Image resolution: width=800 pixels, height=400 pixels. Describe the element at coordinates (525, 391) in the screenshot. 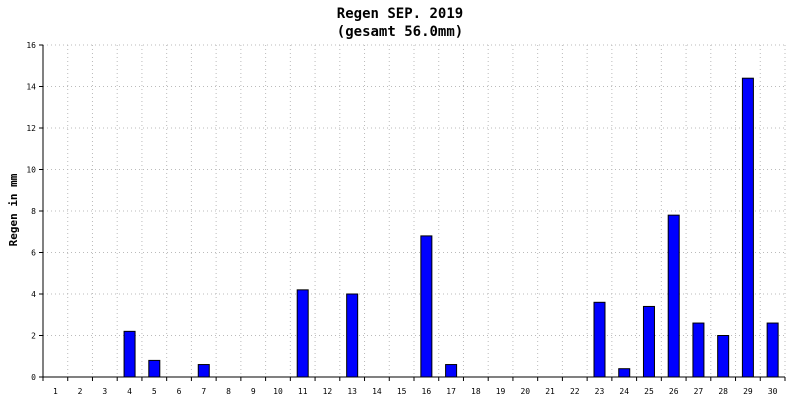

I see `x-tick-label: 20` at that location.